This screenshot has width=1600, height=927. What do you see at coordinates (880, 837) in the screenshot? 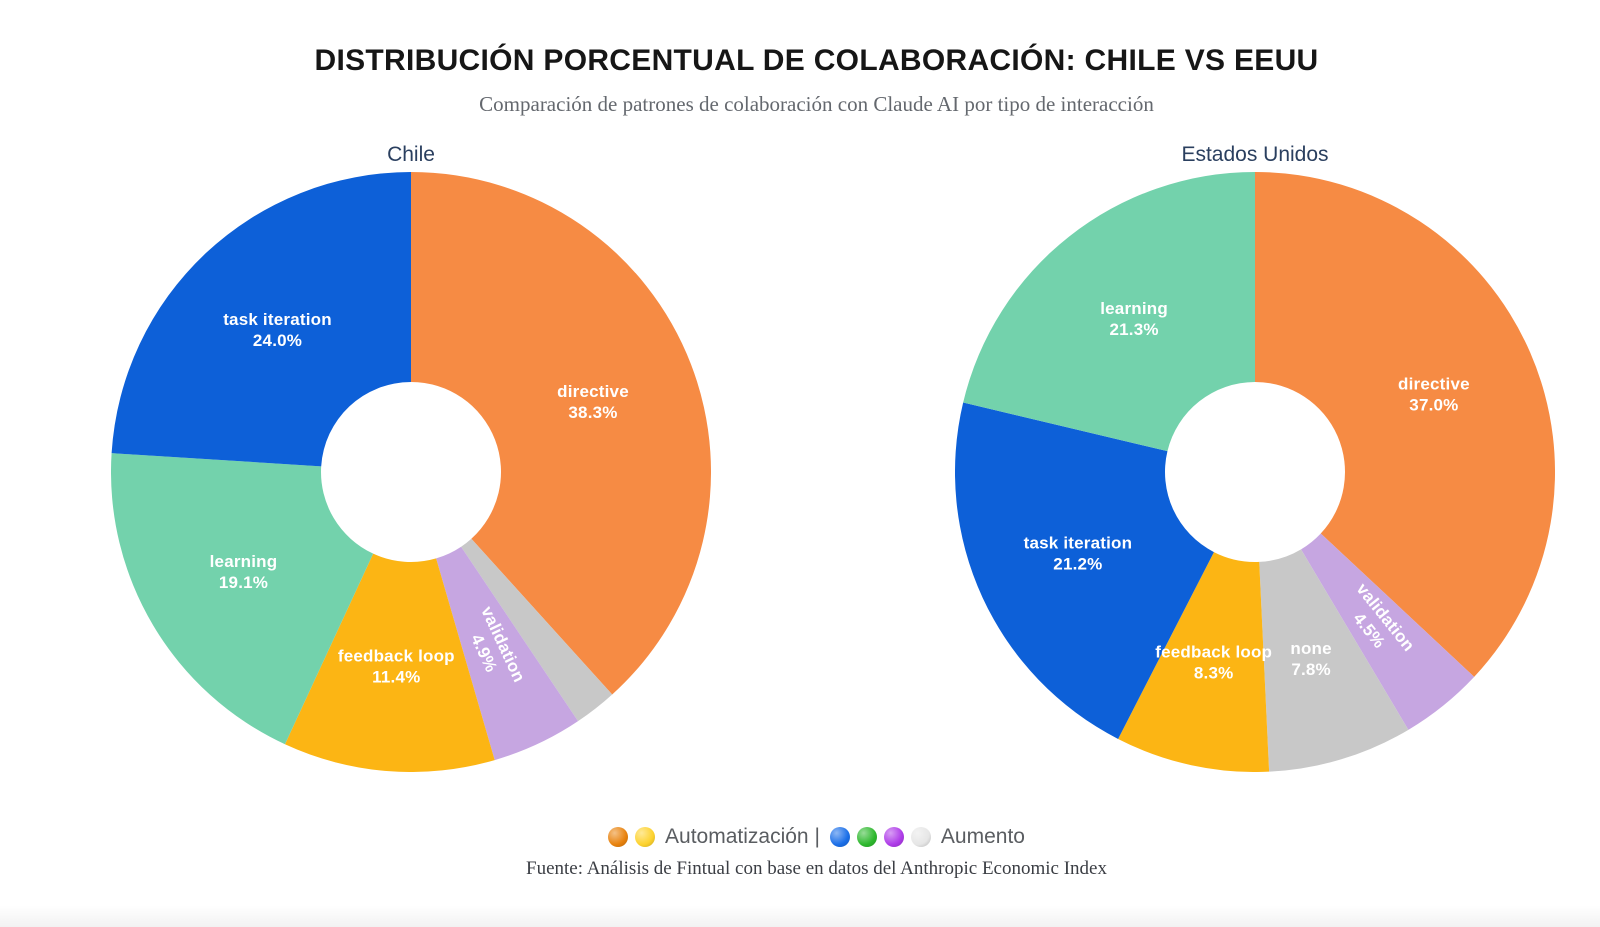
I see `legend-augmentation-dots` at bounding box center [880, 837].